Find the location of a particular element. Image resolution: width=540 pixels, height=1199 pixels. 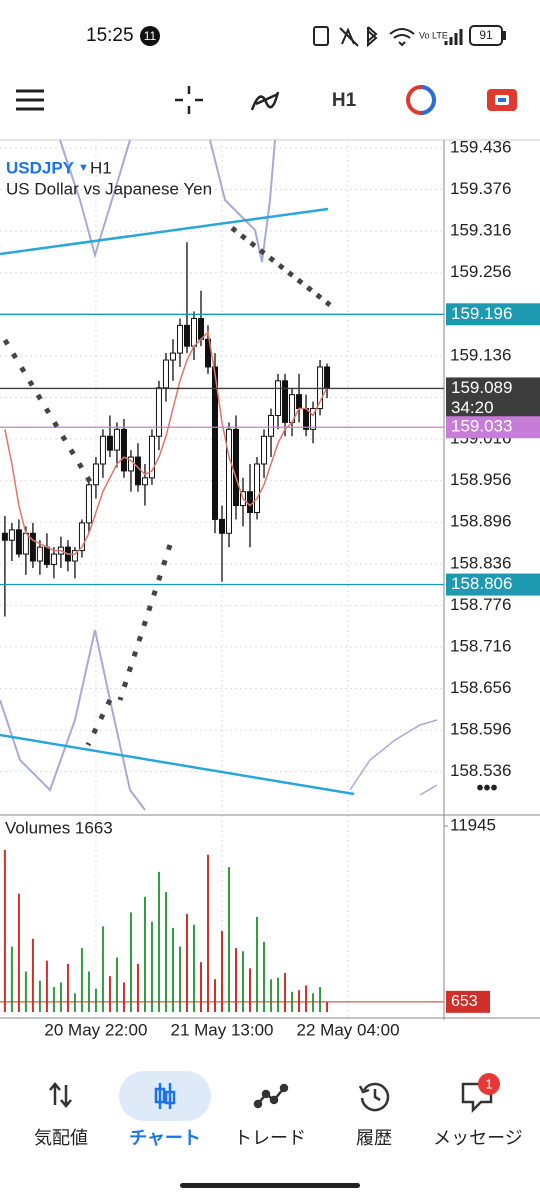

notification-badge is located at coordinates (150, 36).